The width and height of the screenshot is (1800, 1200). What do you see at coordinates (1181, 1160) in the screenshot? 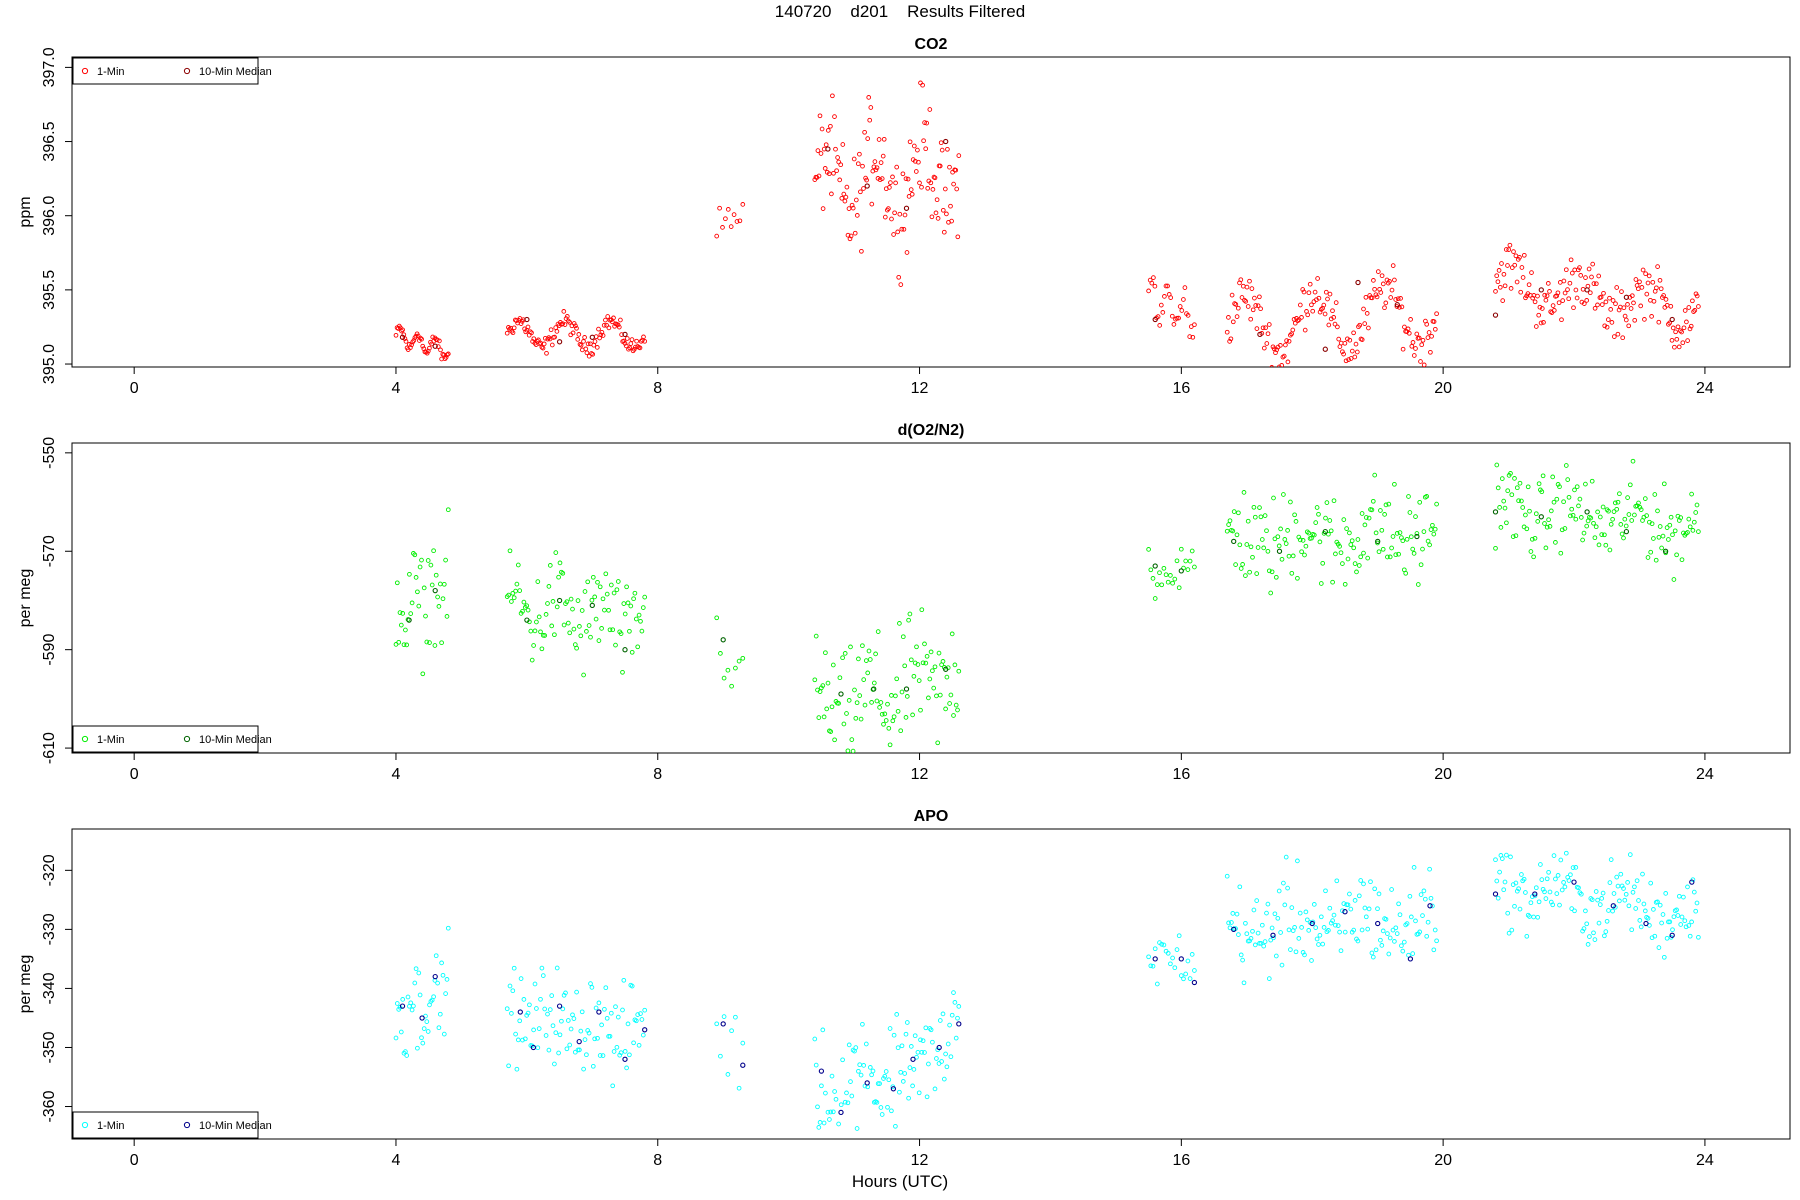
I see `x-tick-label: 16` at bounding box center [1181, 1160].